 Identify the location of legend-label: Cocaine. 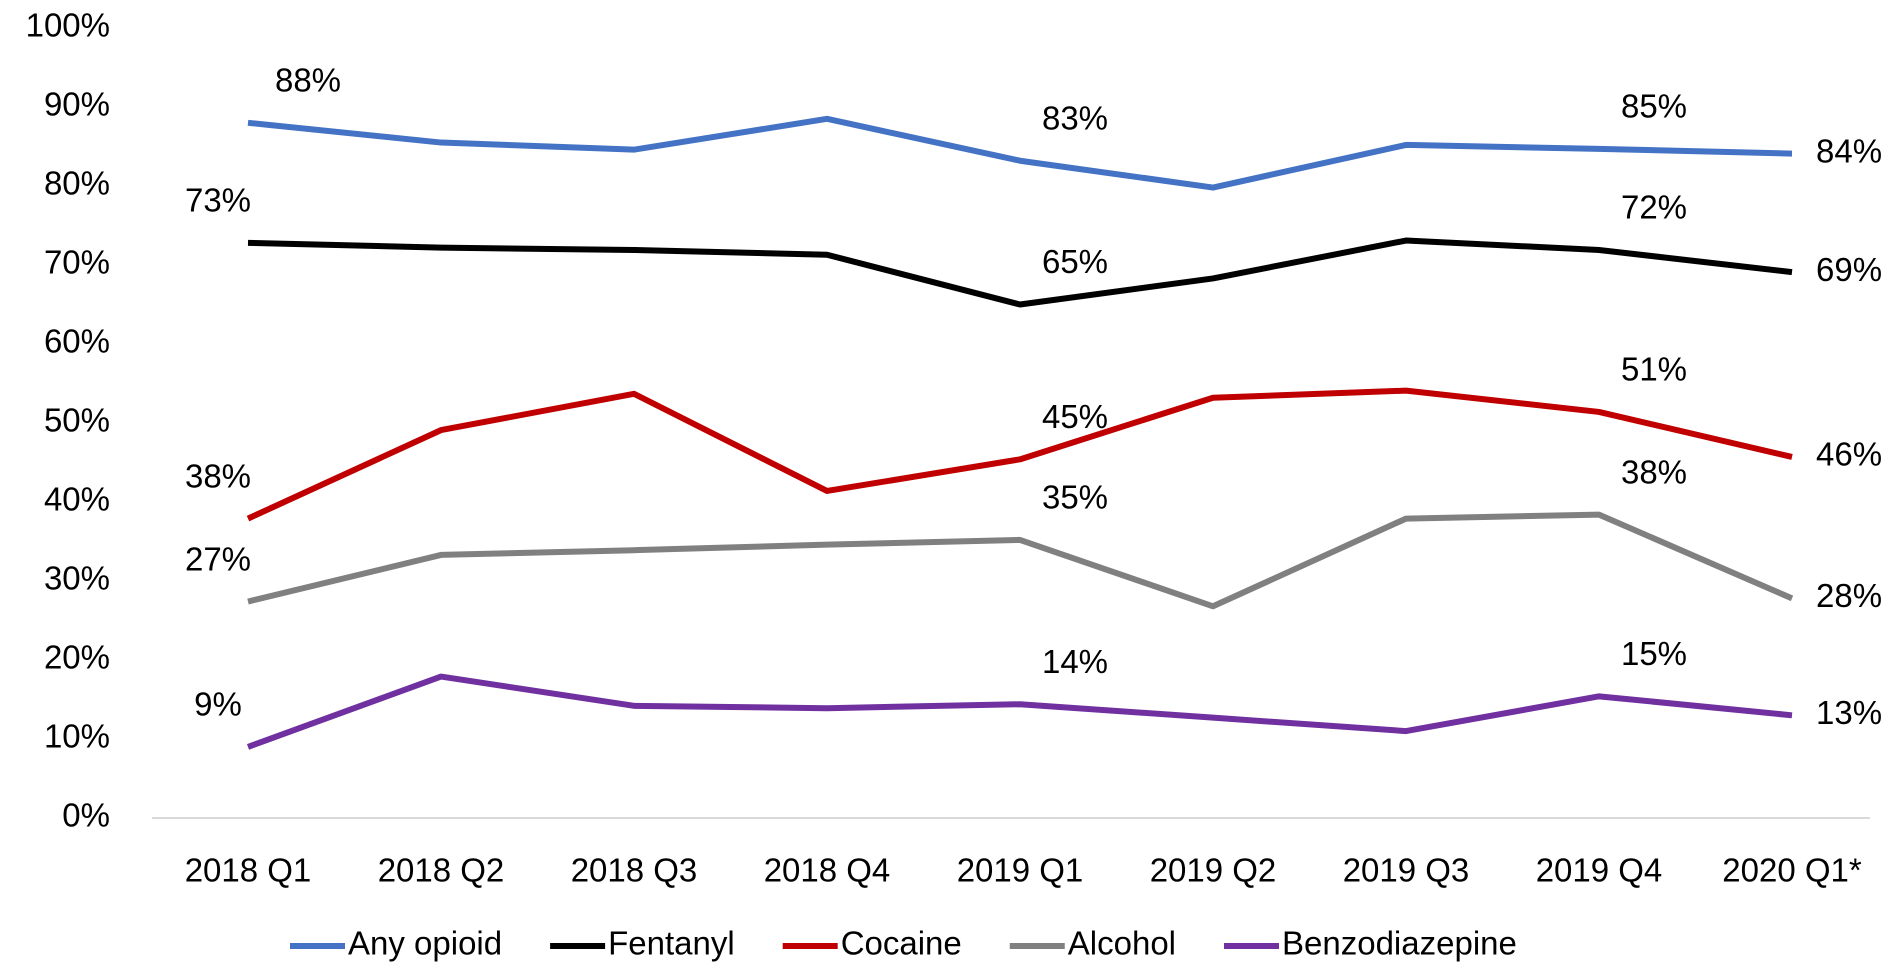
(901, 943).